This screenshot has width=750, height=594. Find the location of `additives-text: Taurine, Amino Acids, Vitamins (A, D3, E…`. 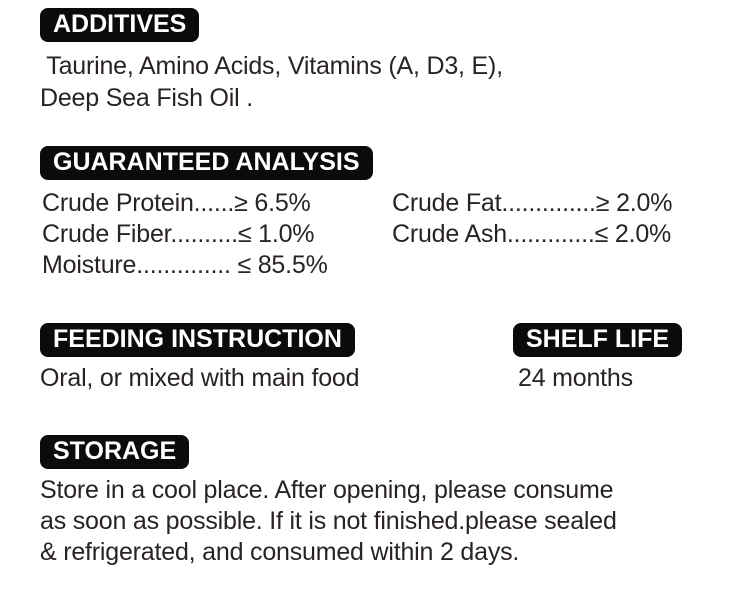

additives-text: Taurine, Amino Acids, Vitamins (A, D3, E… is located at coordinates (380, 82).